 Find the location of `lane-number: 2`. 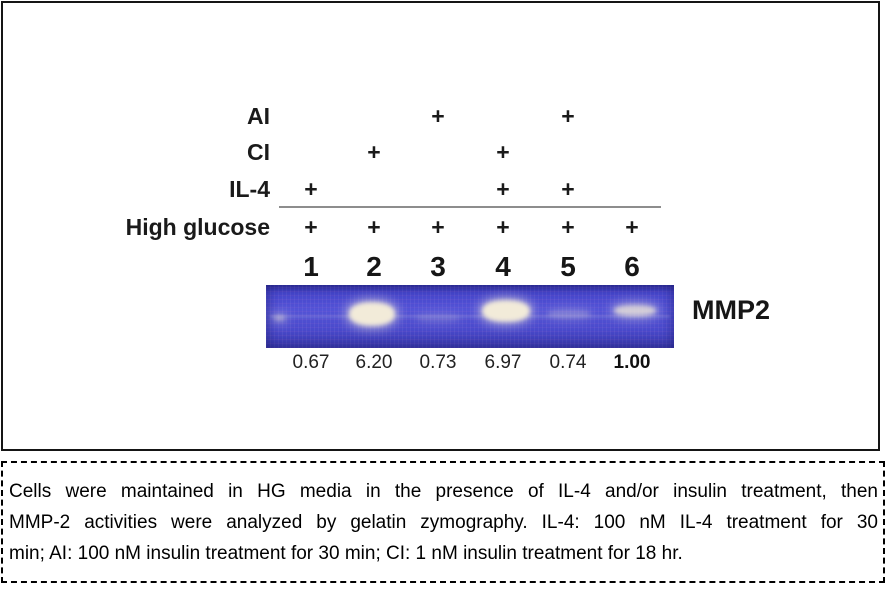

lane-number: 2 is located at coordinates (374, 266).